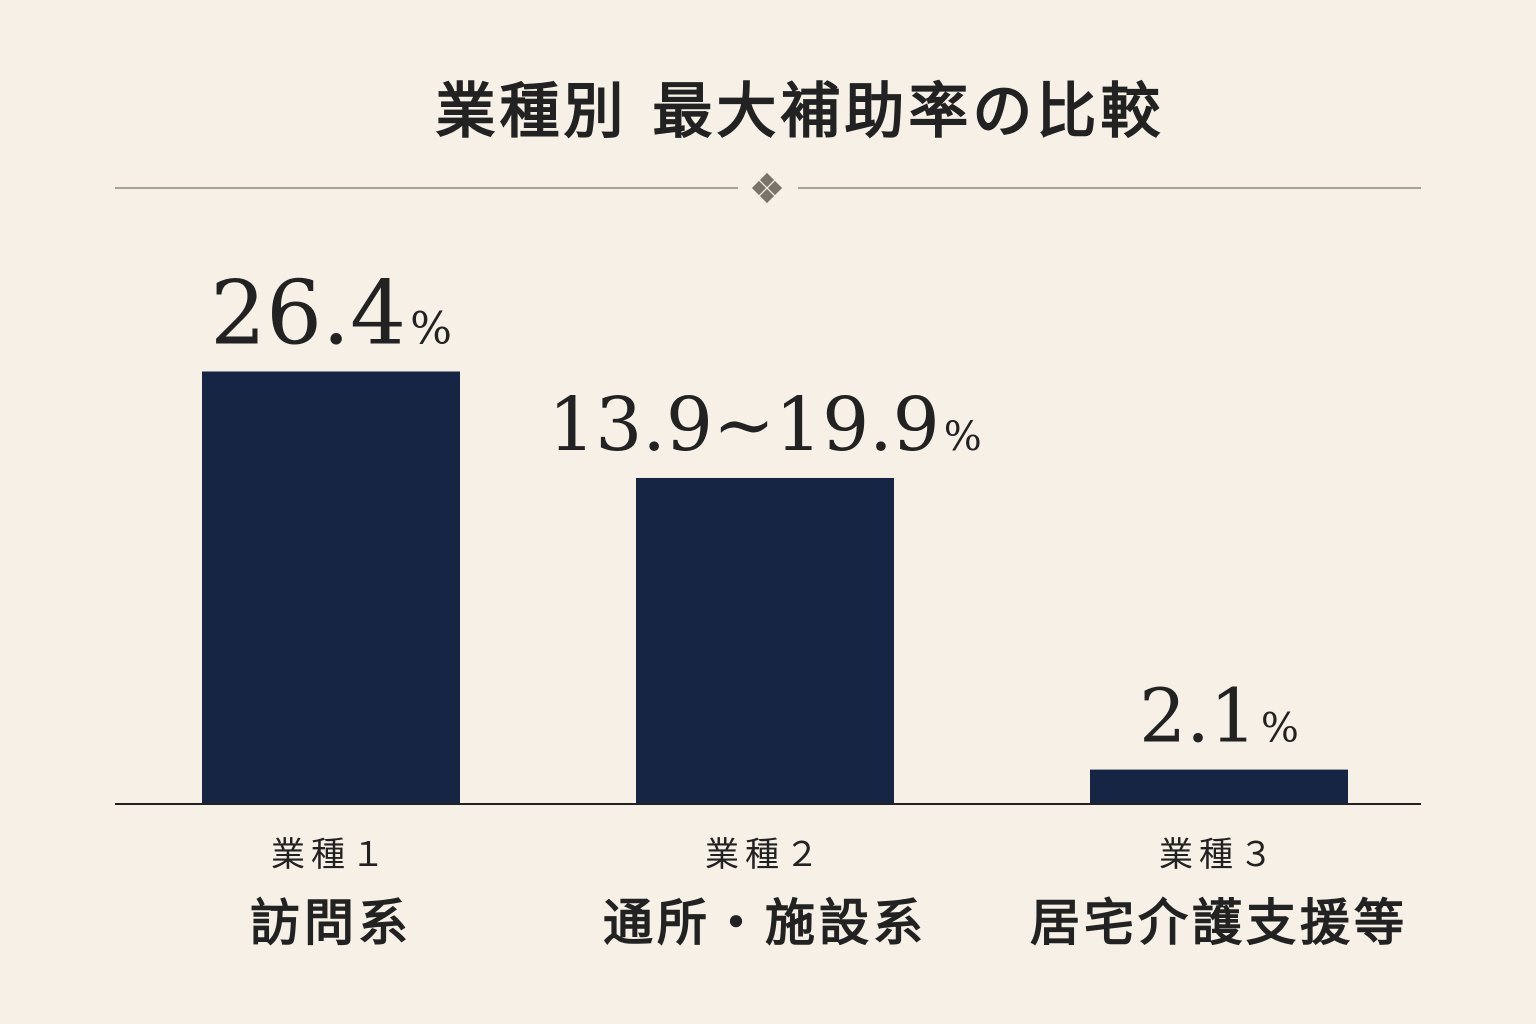 The image size is (1536, 1024). What do you see at coordinates (963, 437) in the screenshot?
I see `value-unit-2: %` at bounding box center [963, 437].